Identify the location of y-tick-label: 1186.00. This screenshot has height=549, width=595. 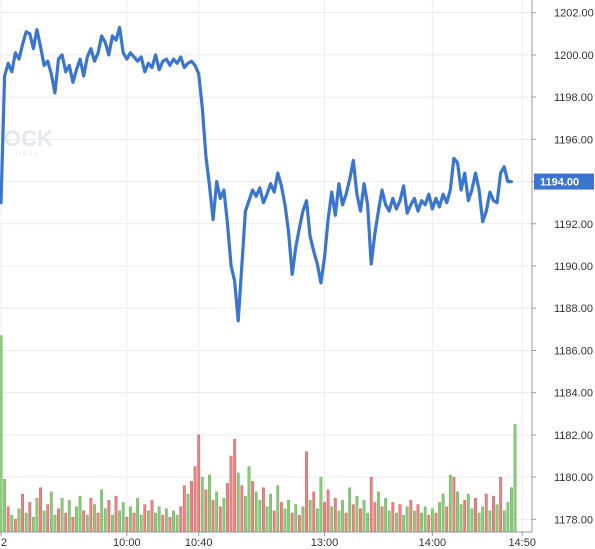
(573, 351).